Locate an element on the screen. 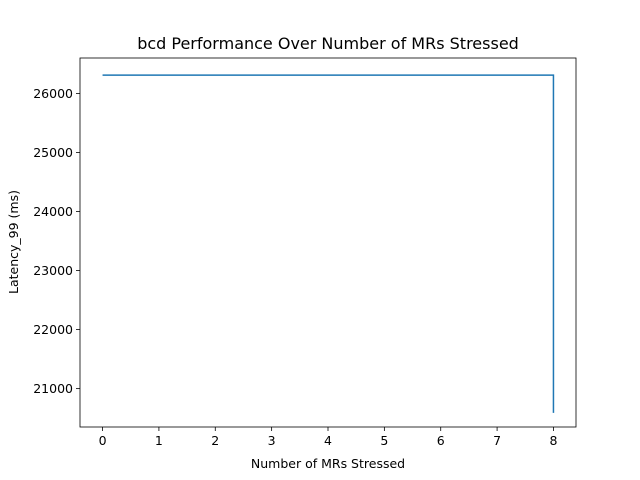 This screenshot has width=640, height=480. y-axis-label: Latency_99 (ms) is located at coordinates (13, 242).